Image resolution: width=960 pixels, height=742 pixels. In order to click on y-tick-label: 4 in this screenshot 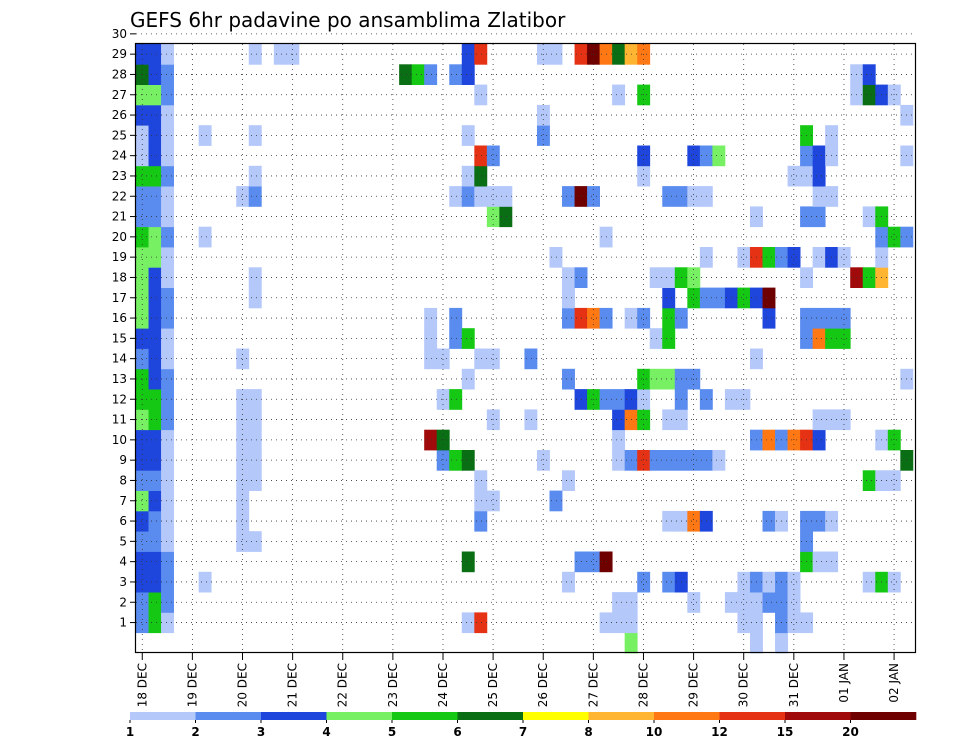, I will do `click(123, 562)`.